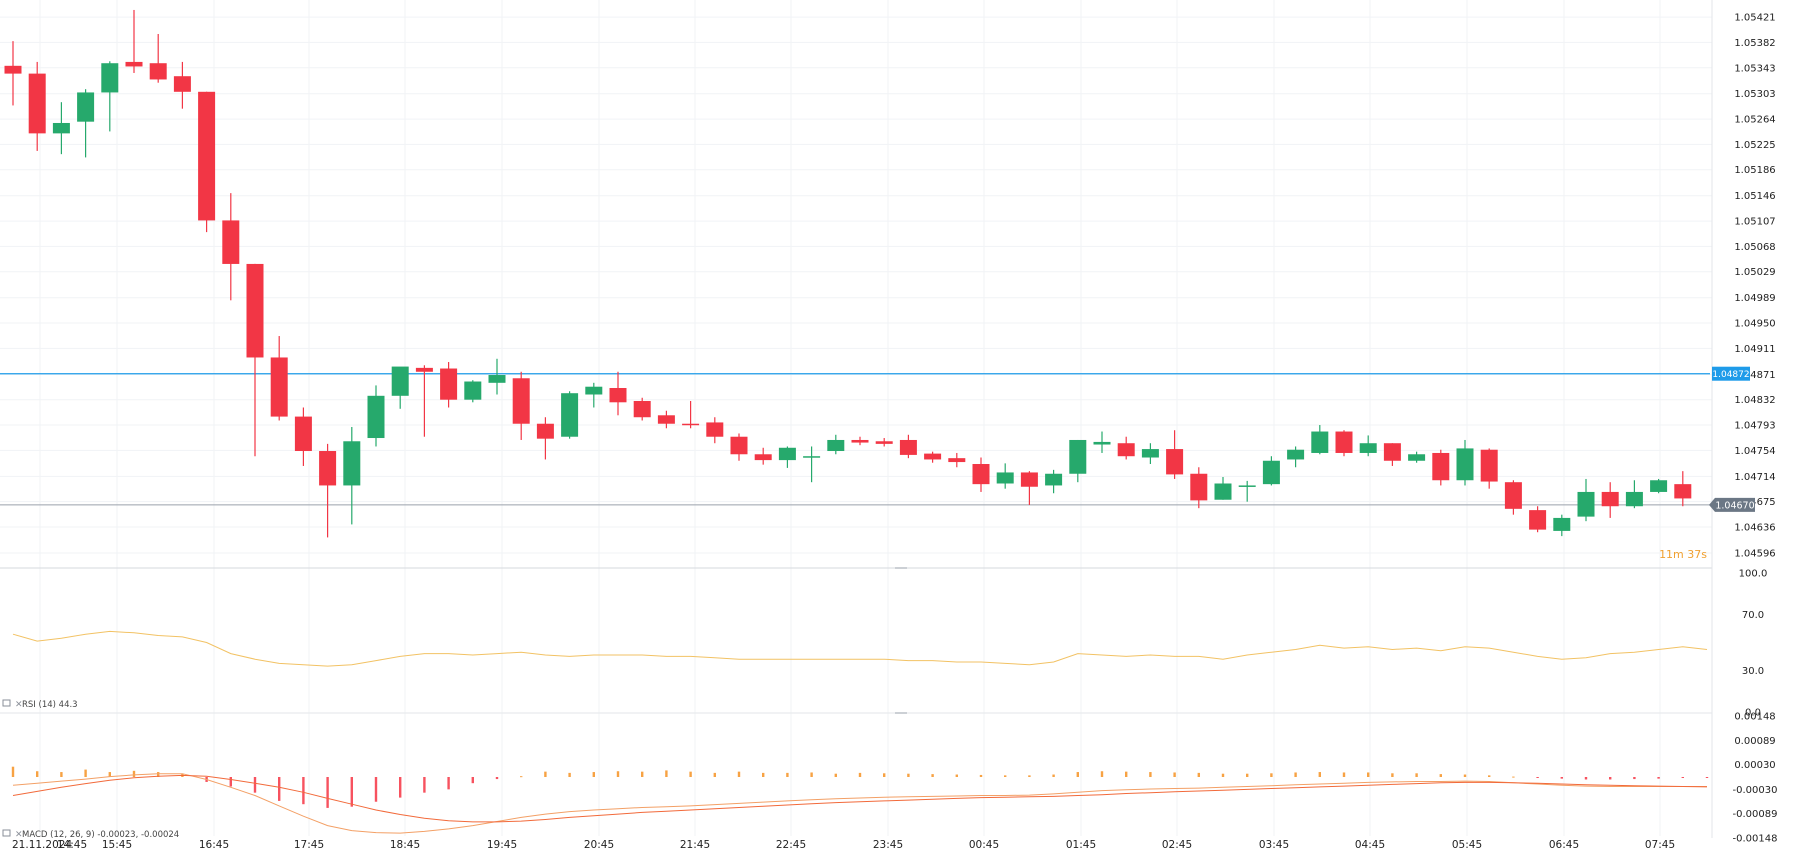  What do you see at coordinates (100, 835) in the screenshot?
I see `macd-indicator-label: MACD (12, 26, 9) -0.00023, -0.00024` at bounding box center [100, 835].